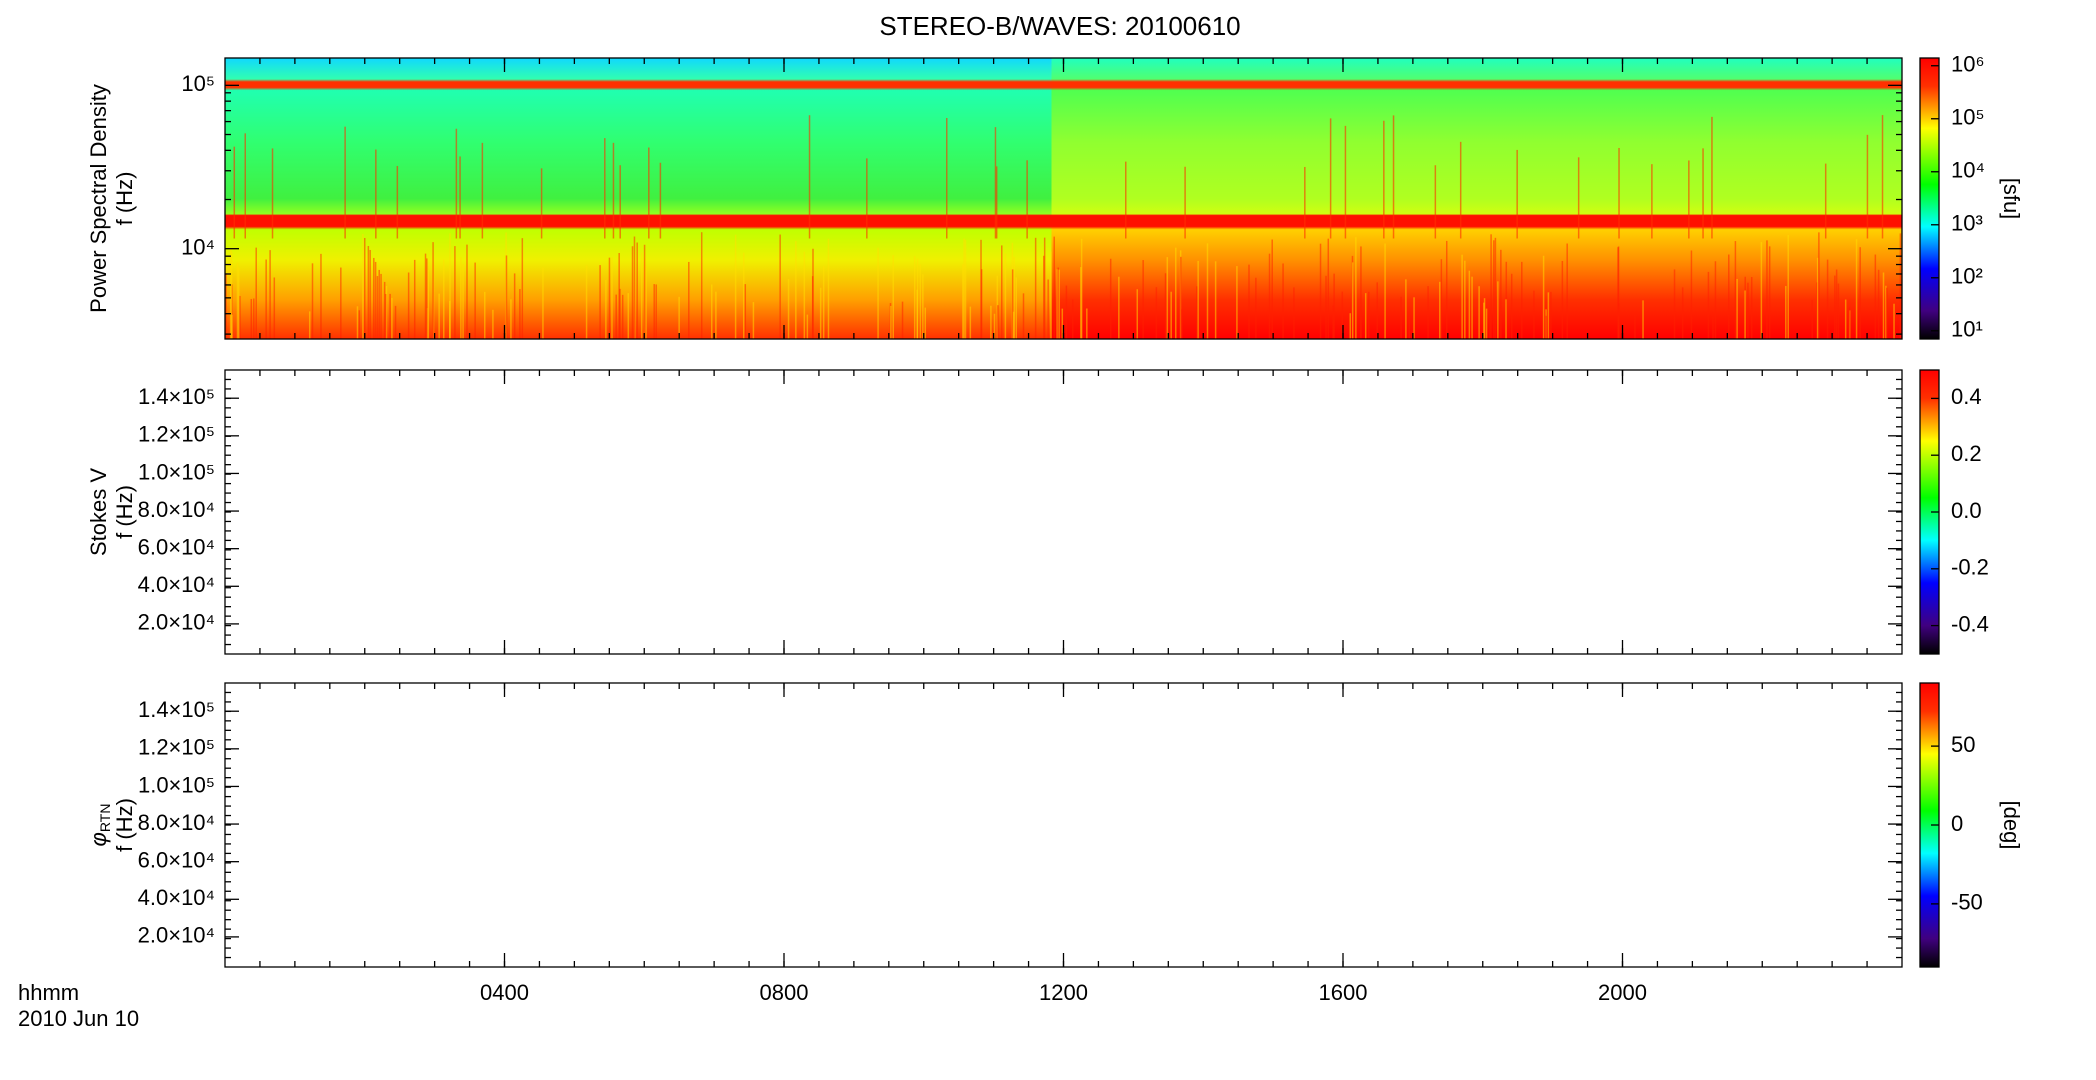 This screenshot has height=1080, width=2096. What do you see at coordinates (1343, 992) in the screenshot?
I see `x-tick-label: 1600` at bounding box center [1343, 992].